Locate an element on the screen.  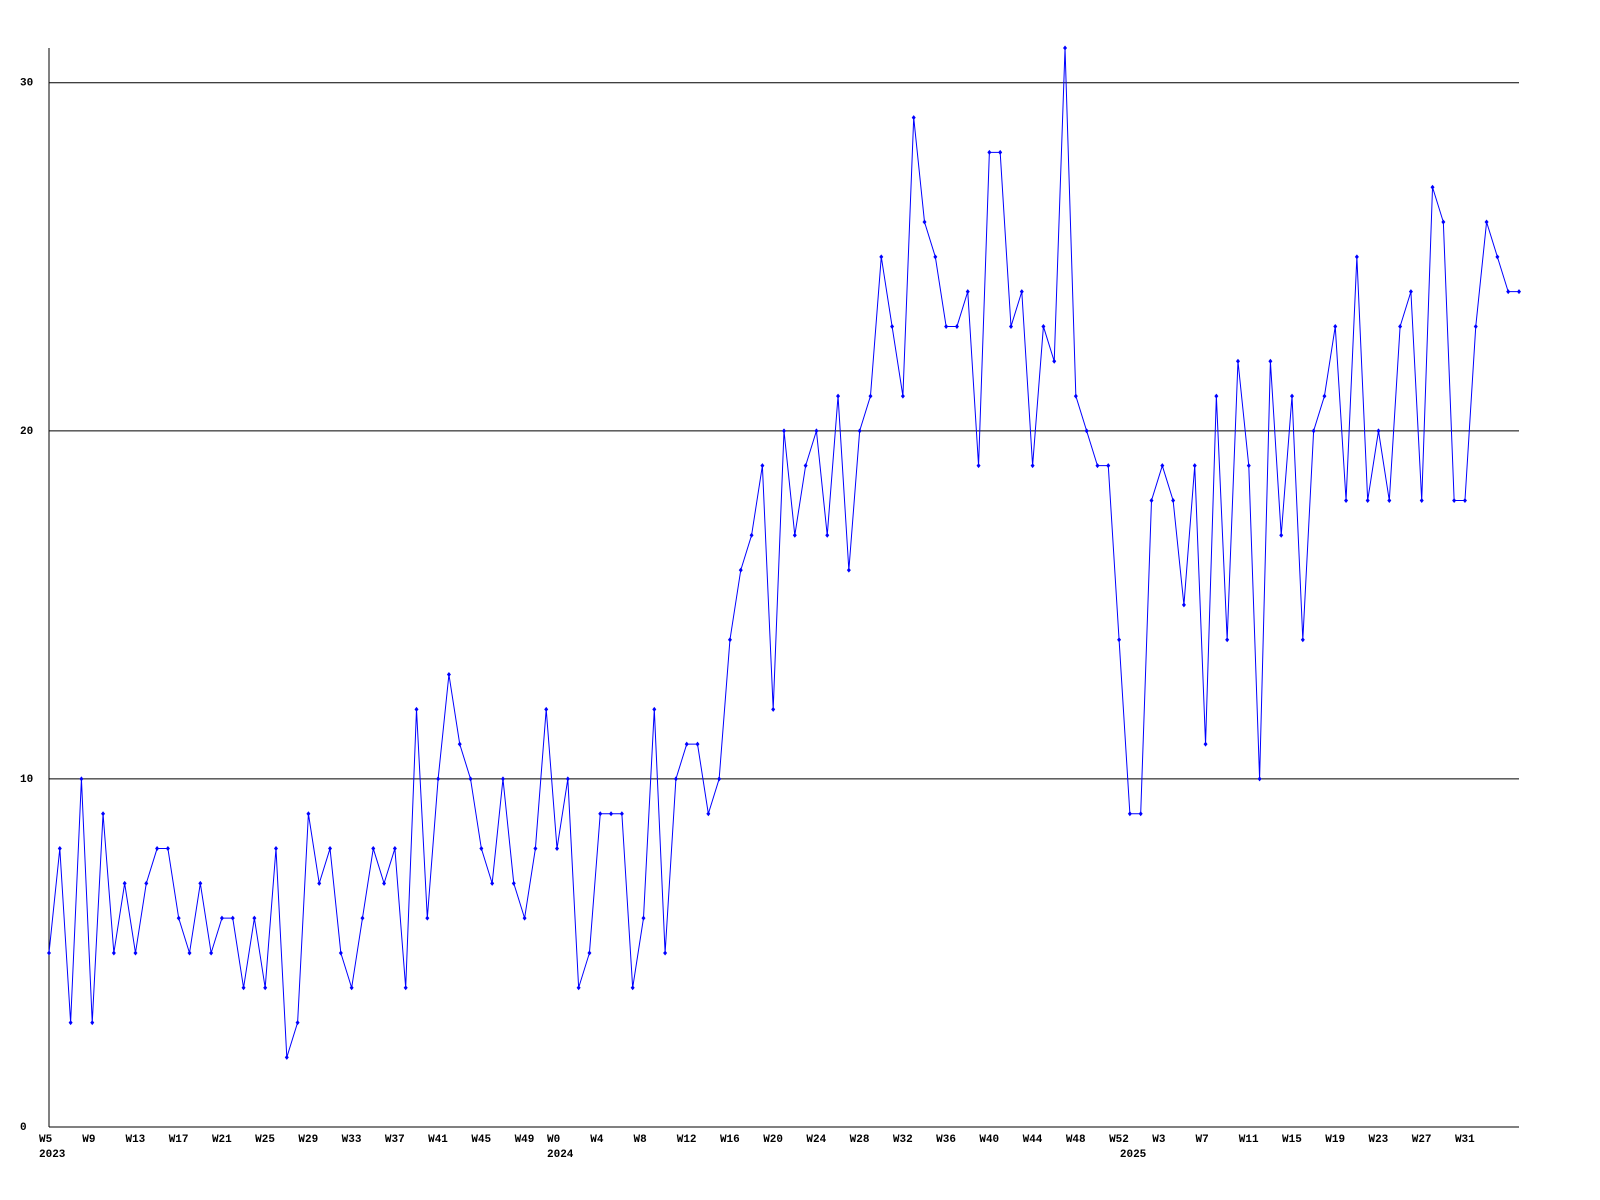
x-tick-label: W29 is located at coordinates (308, 1140).